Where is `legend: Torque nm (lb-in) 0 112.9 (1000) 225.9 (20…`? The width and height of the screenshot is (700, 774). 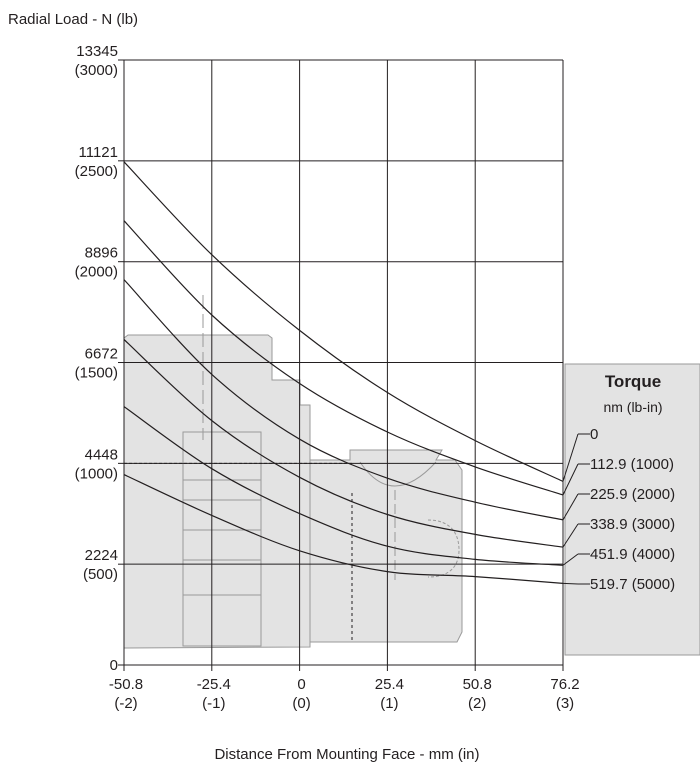 legend: Torque nm (lb-in) 0 112.9 (1000) 225.9 (20… is located at coordinates (631, 509).